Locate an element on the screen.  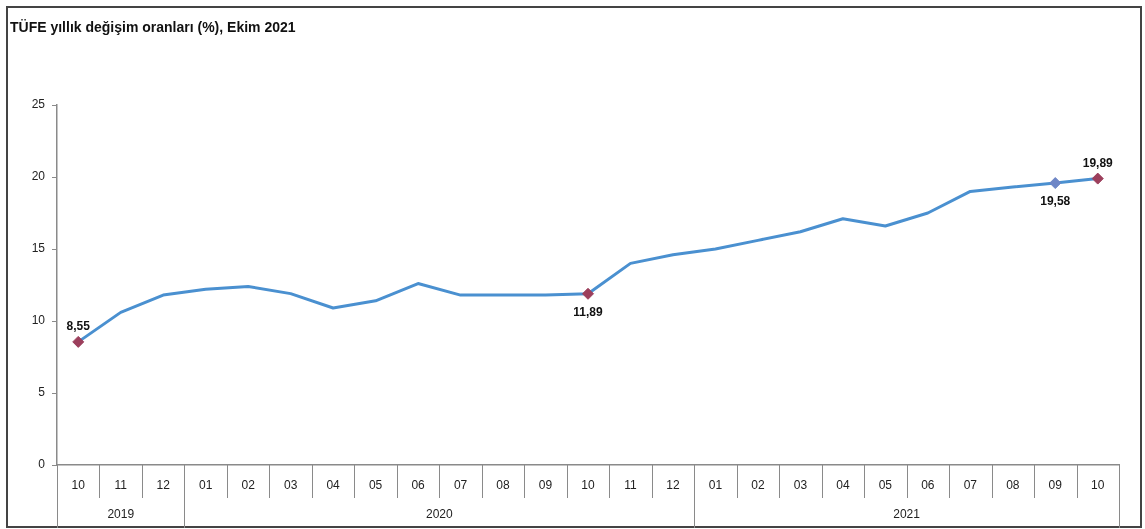
y-tick-label: 10 is located at coordinates (38, 320).